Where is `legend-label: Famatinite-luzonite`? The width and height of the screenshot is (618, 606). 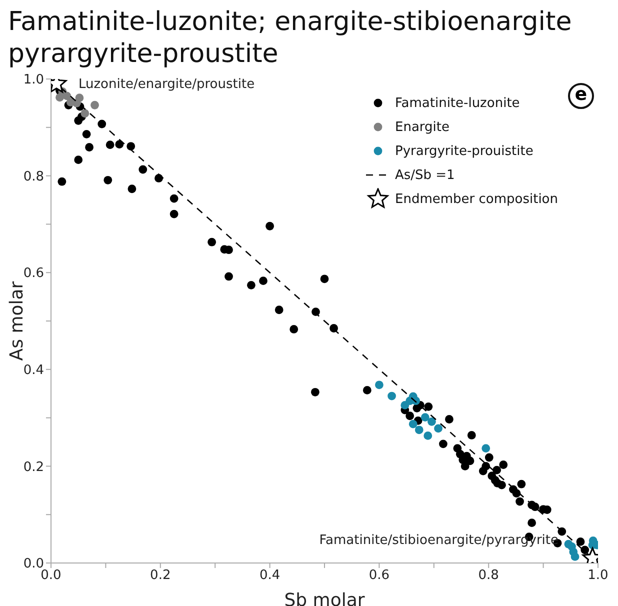
legend-label: Famatinite-luzonite is located at coordinates (457, 103).